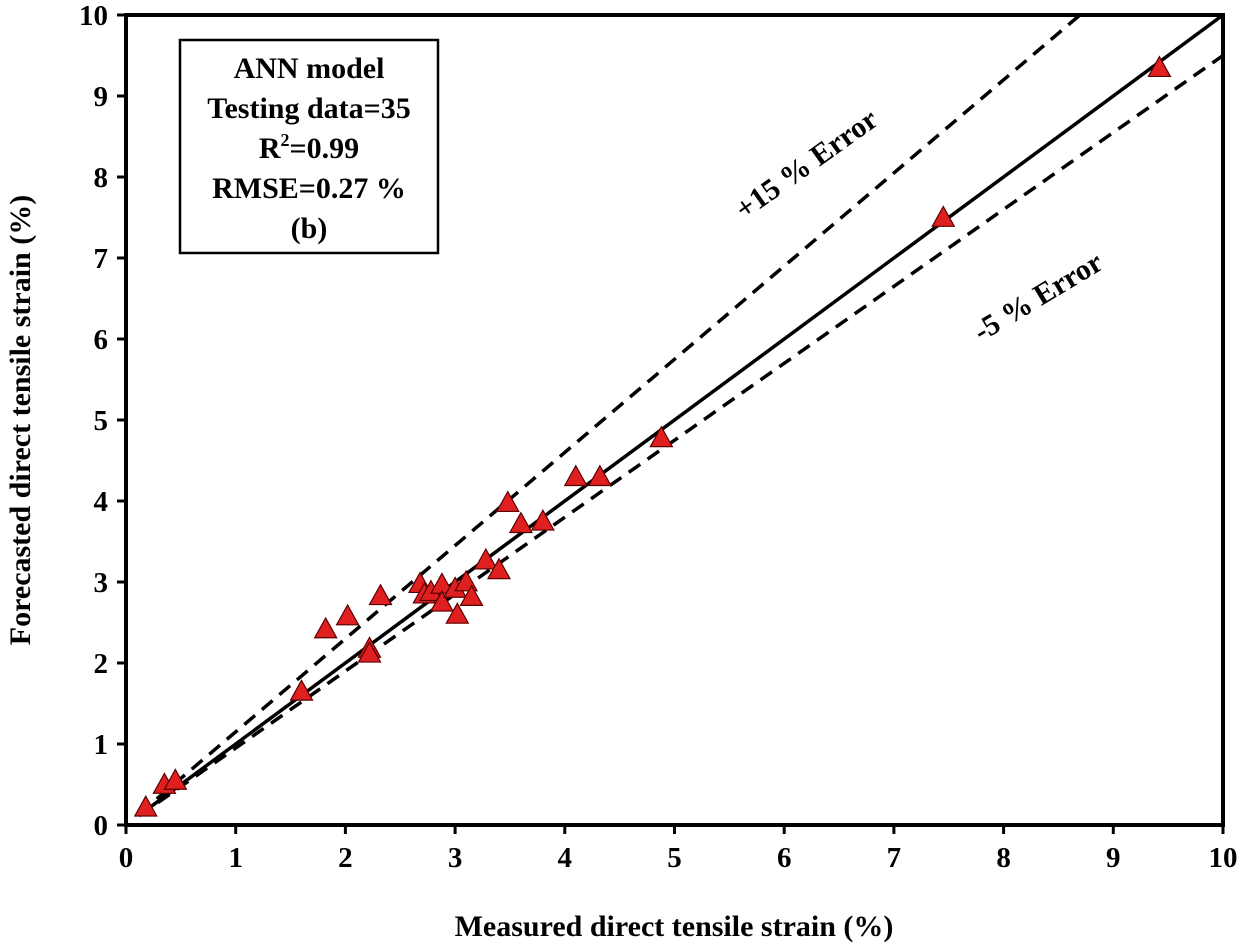 This screenshot has height=951, width=1249. What do you see at coordinates (101, 340) in the screenshot?
I see `y-tick-label: 6` at bounding box center [101, 340].